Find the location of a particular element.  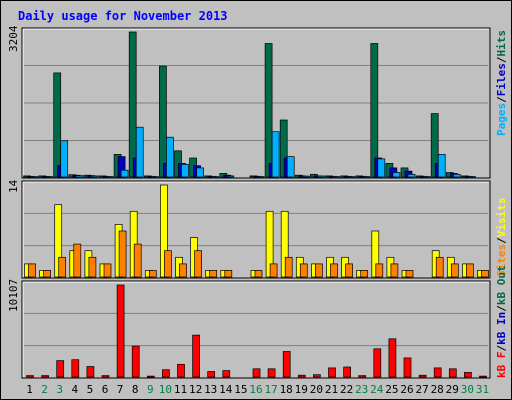

day-label: 12 is located at coordinates (195, 389).